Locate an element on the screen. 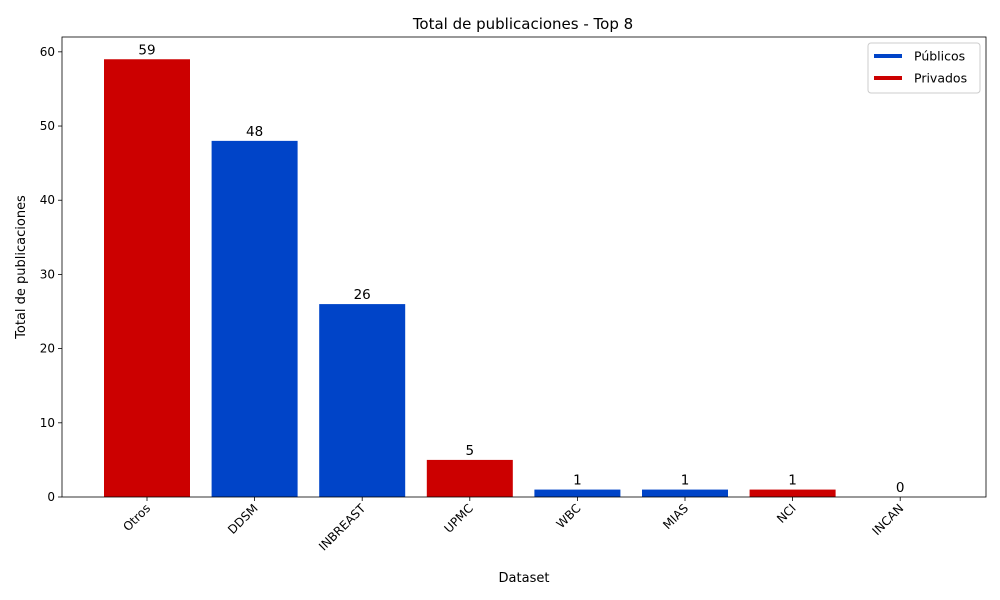 Image resolution: width=1000 pixels, height=600 pixels. legend-label-privados: Privados is located at coordinates (940, 78).